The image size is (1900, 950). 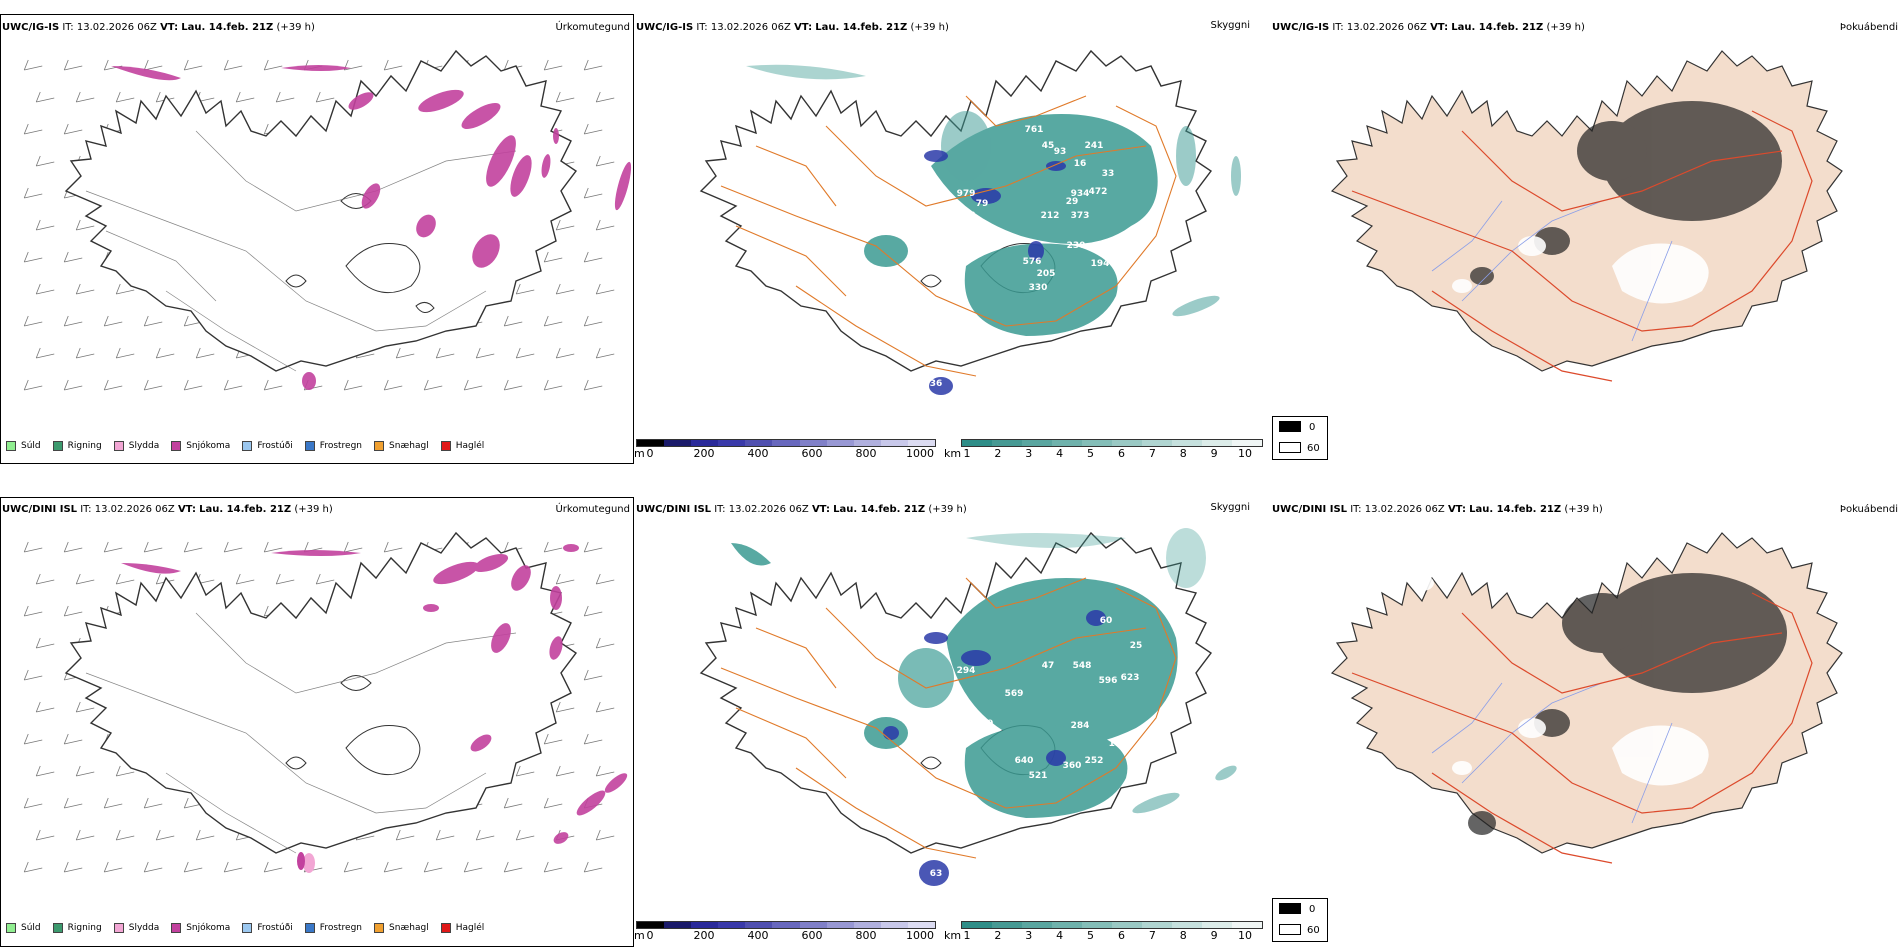 I want to click on cloud-value-label: 294, so click(x=966, y=671).